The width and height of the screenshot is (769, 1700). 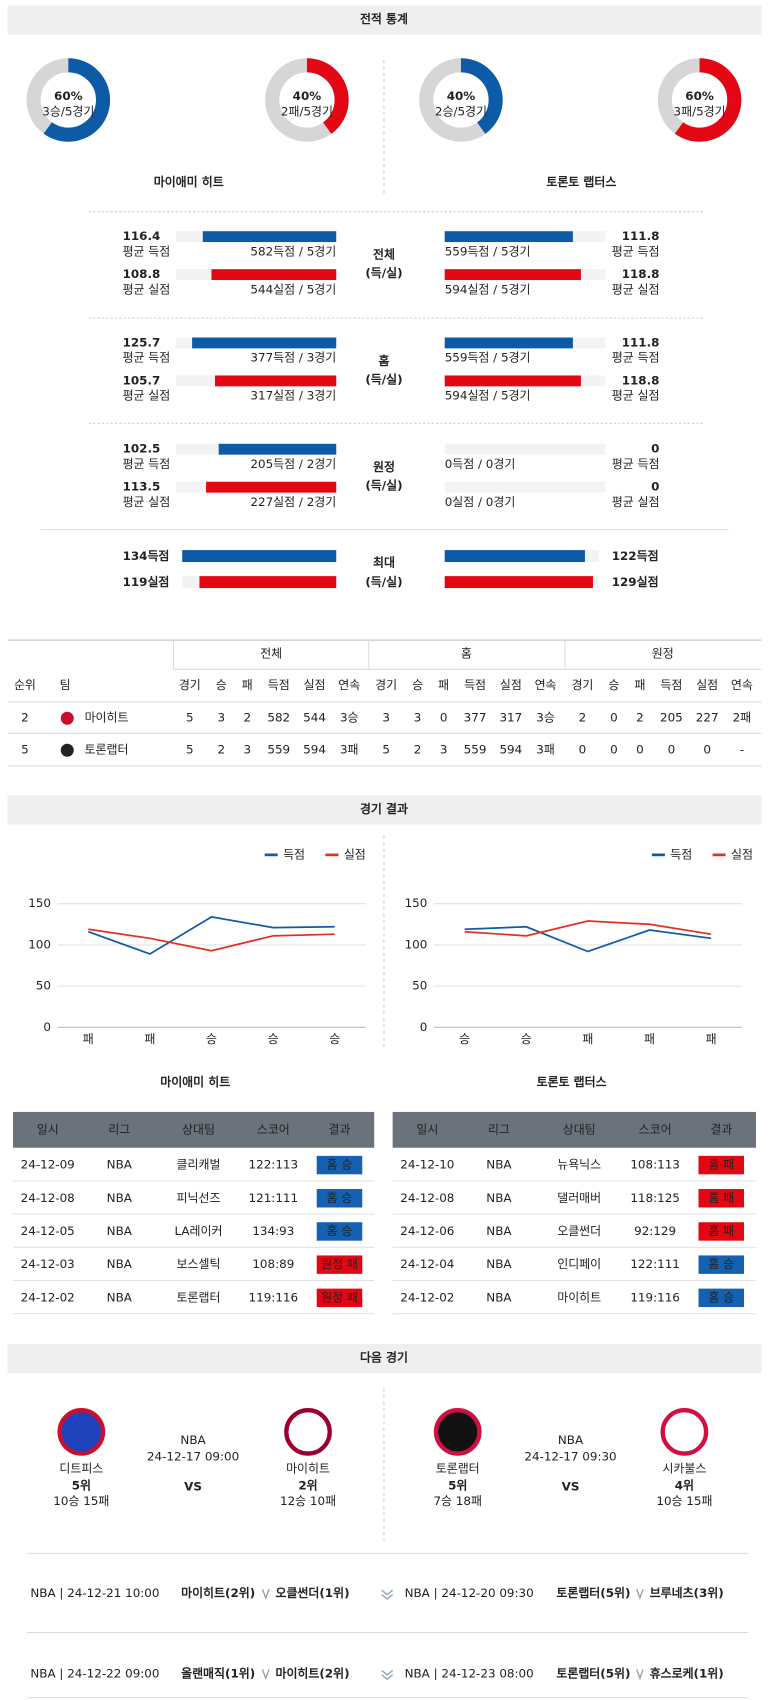 What do you see at coordinates (81, 1468) in the screenshot?
I see `team-name: 디트피스` at bounding box center [81, 1468].